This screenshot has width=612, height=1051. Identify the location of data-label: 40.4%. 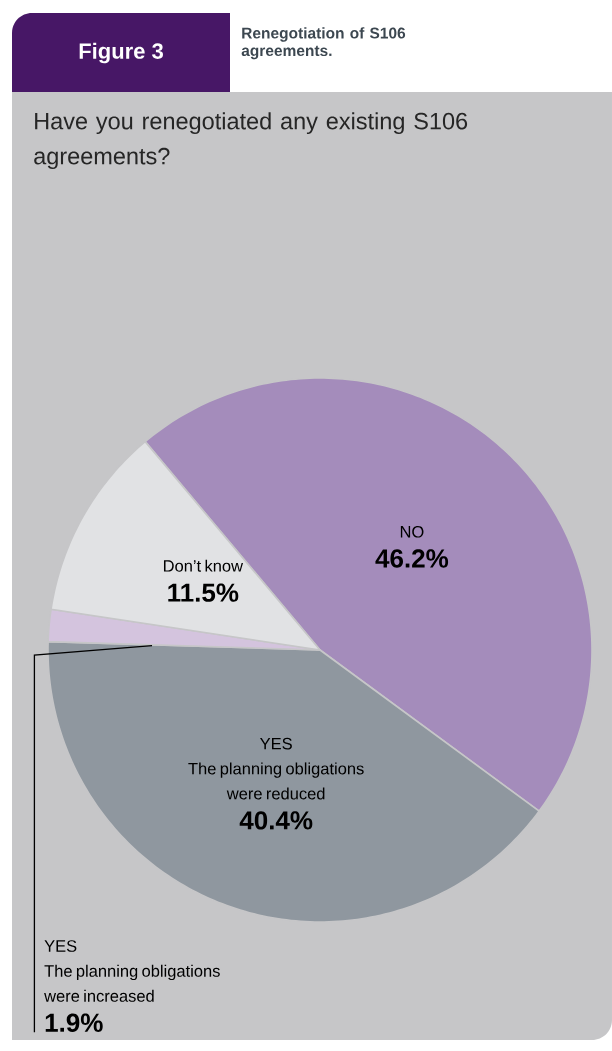
(276, 820).